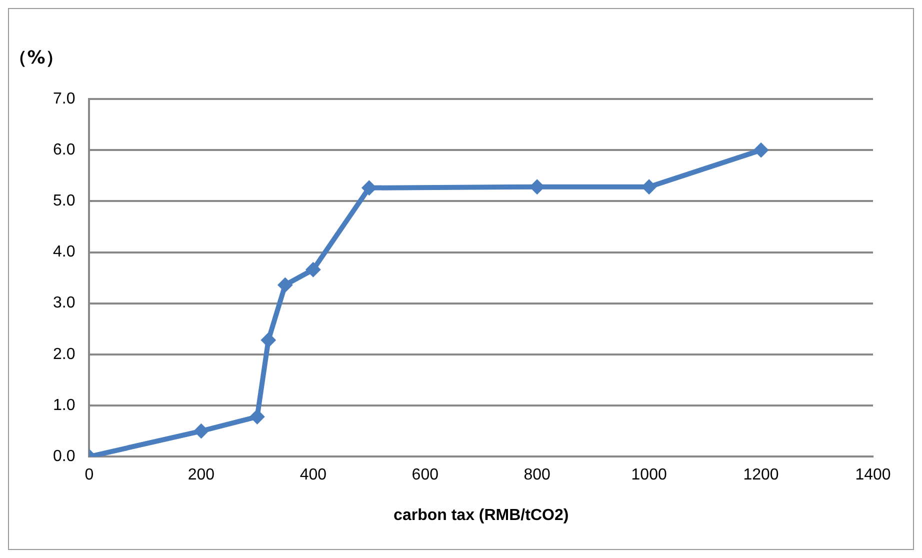 The image size is (922, 558). What do you see at coordinates (36, 58) in the screenshot?
I see `y-axis-title: （%）` at bounding box center [36, 58].